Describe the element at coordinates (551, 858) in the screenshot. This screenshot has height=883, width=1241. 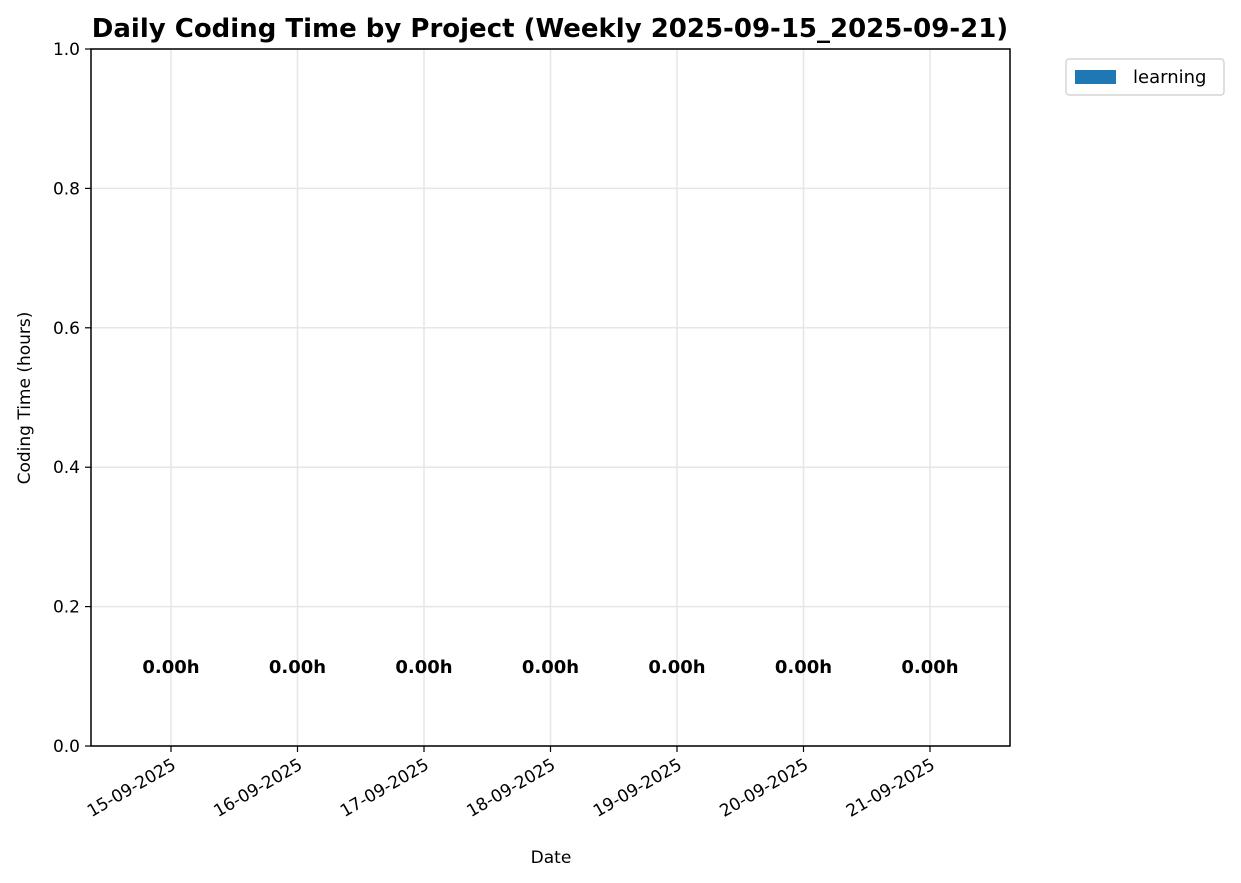
I see `x-axis-label: Date` at that location.